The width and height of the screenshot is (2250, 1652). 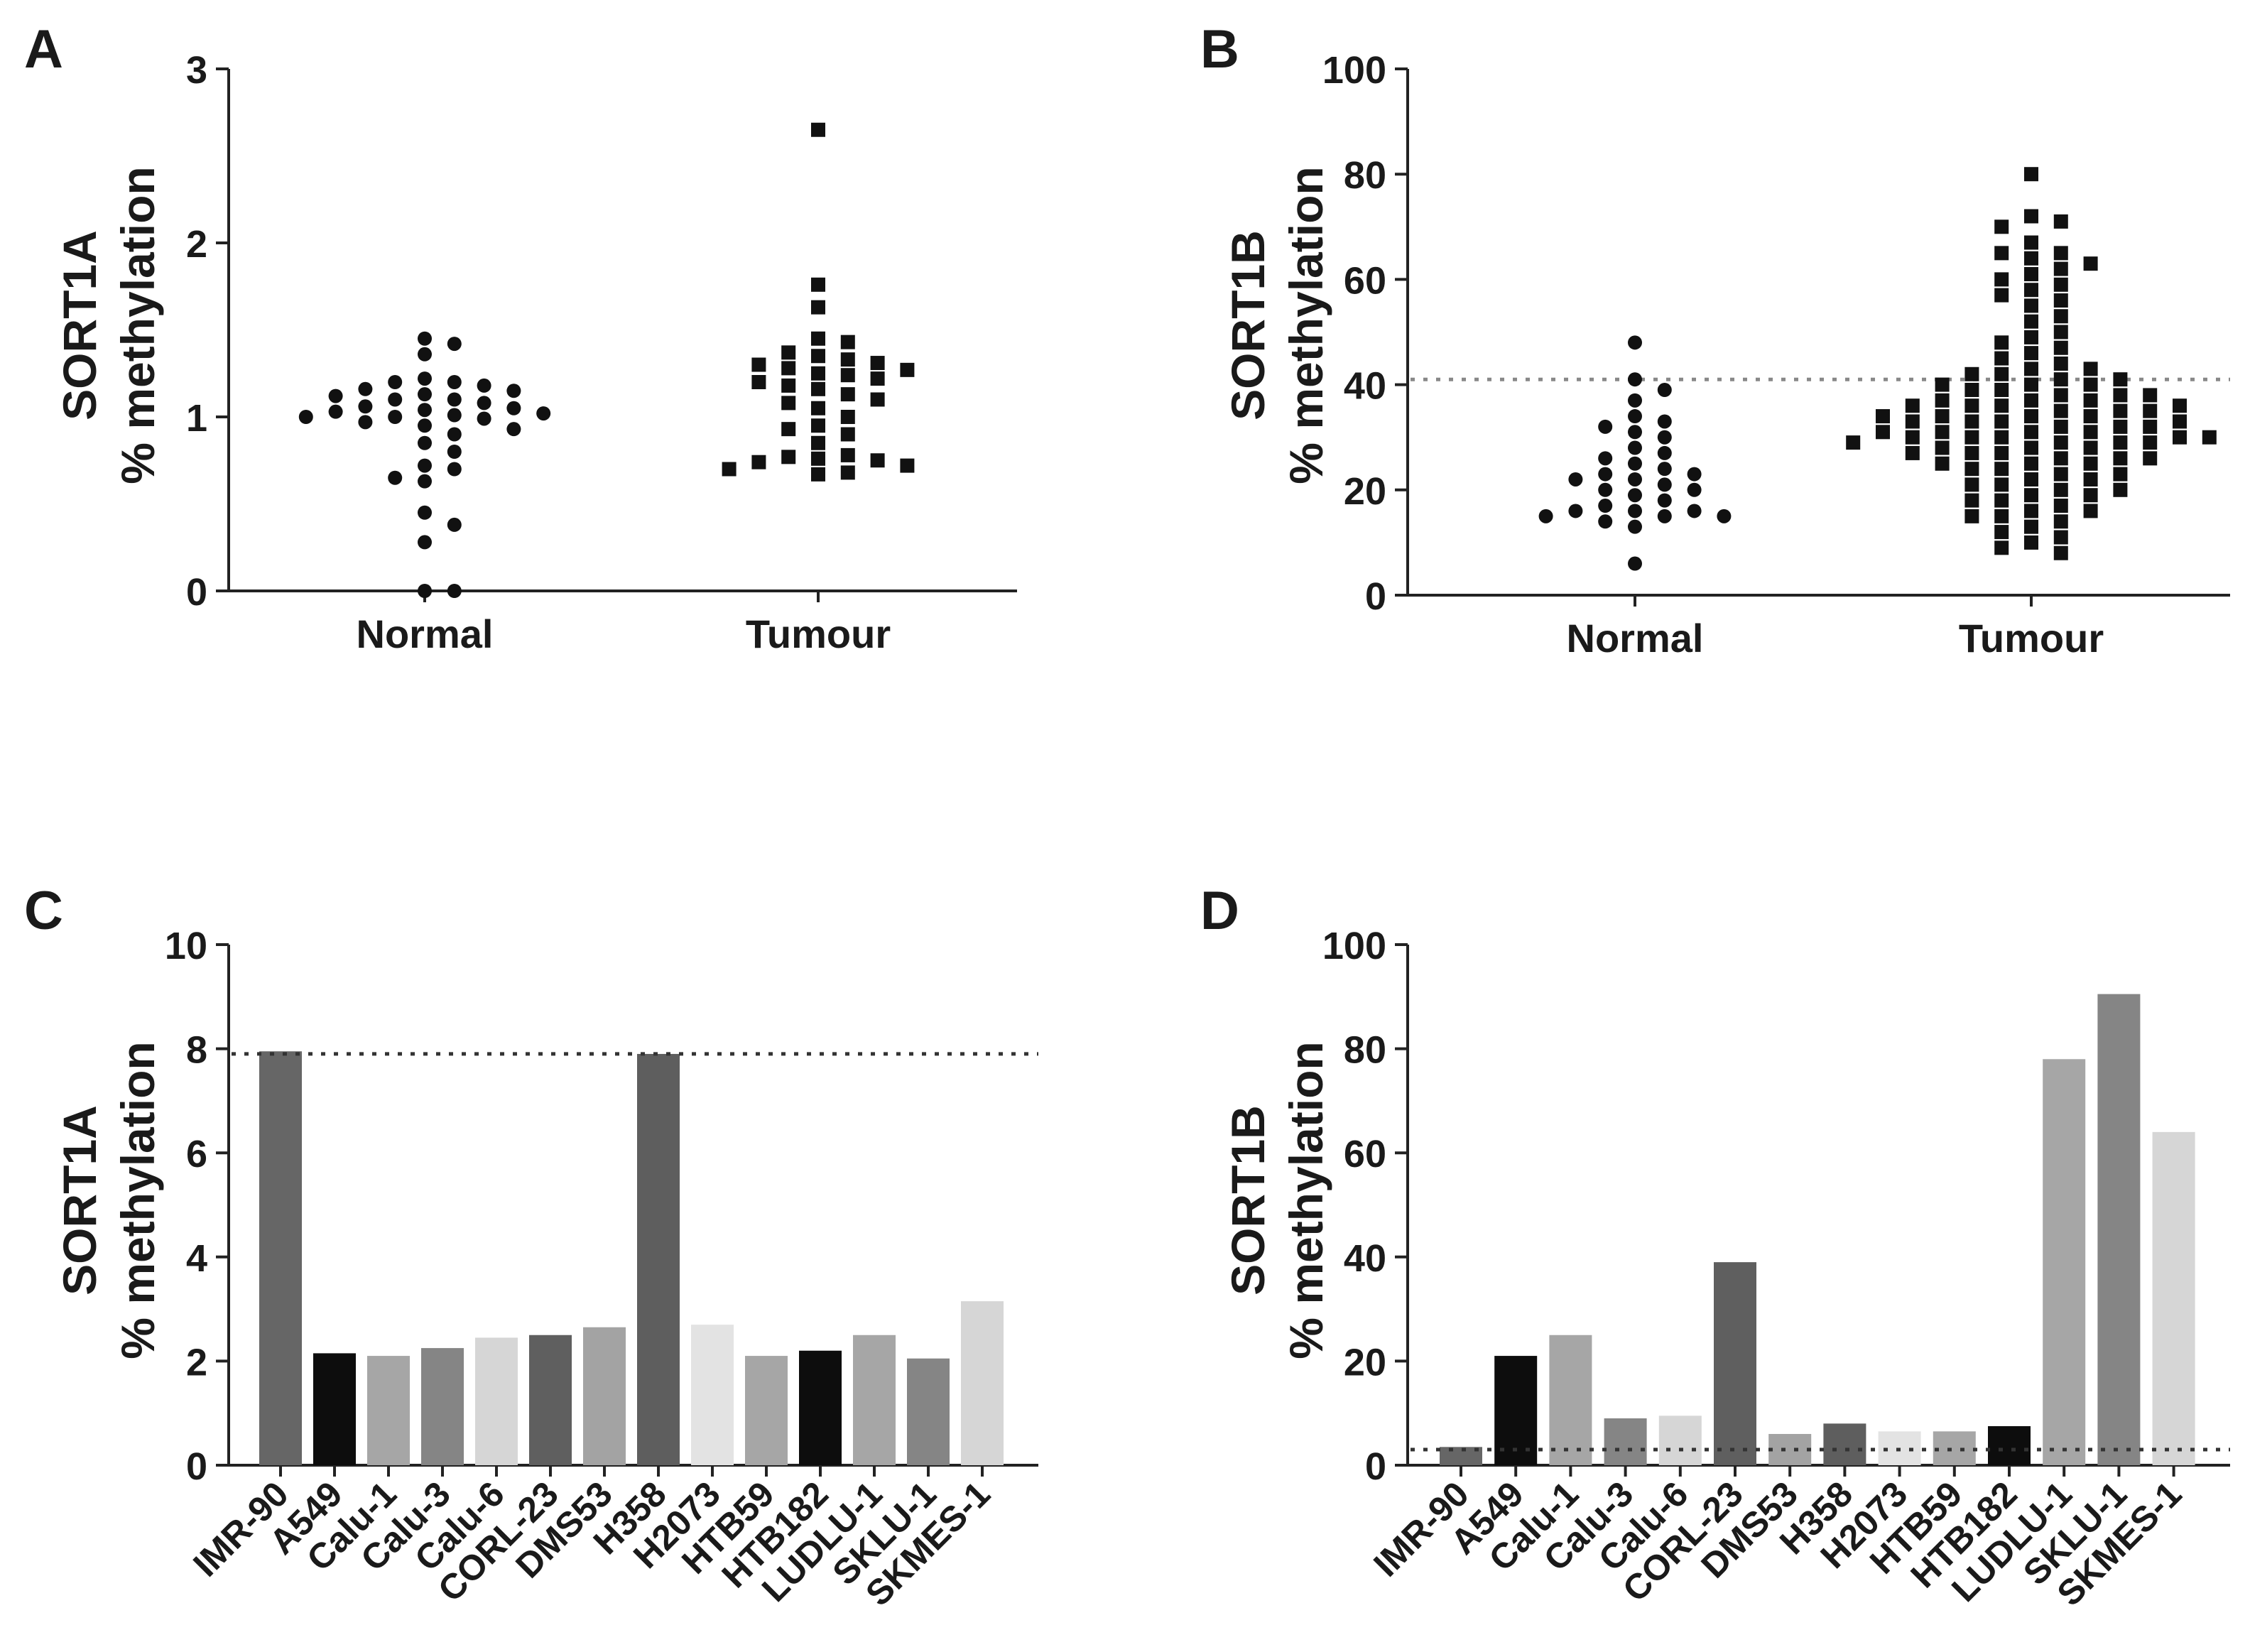 I want to click on y-tick-label-a: 3, so click(x=196, y=70).